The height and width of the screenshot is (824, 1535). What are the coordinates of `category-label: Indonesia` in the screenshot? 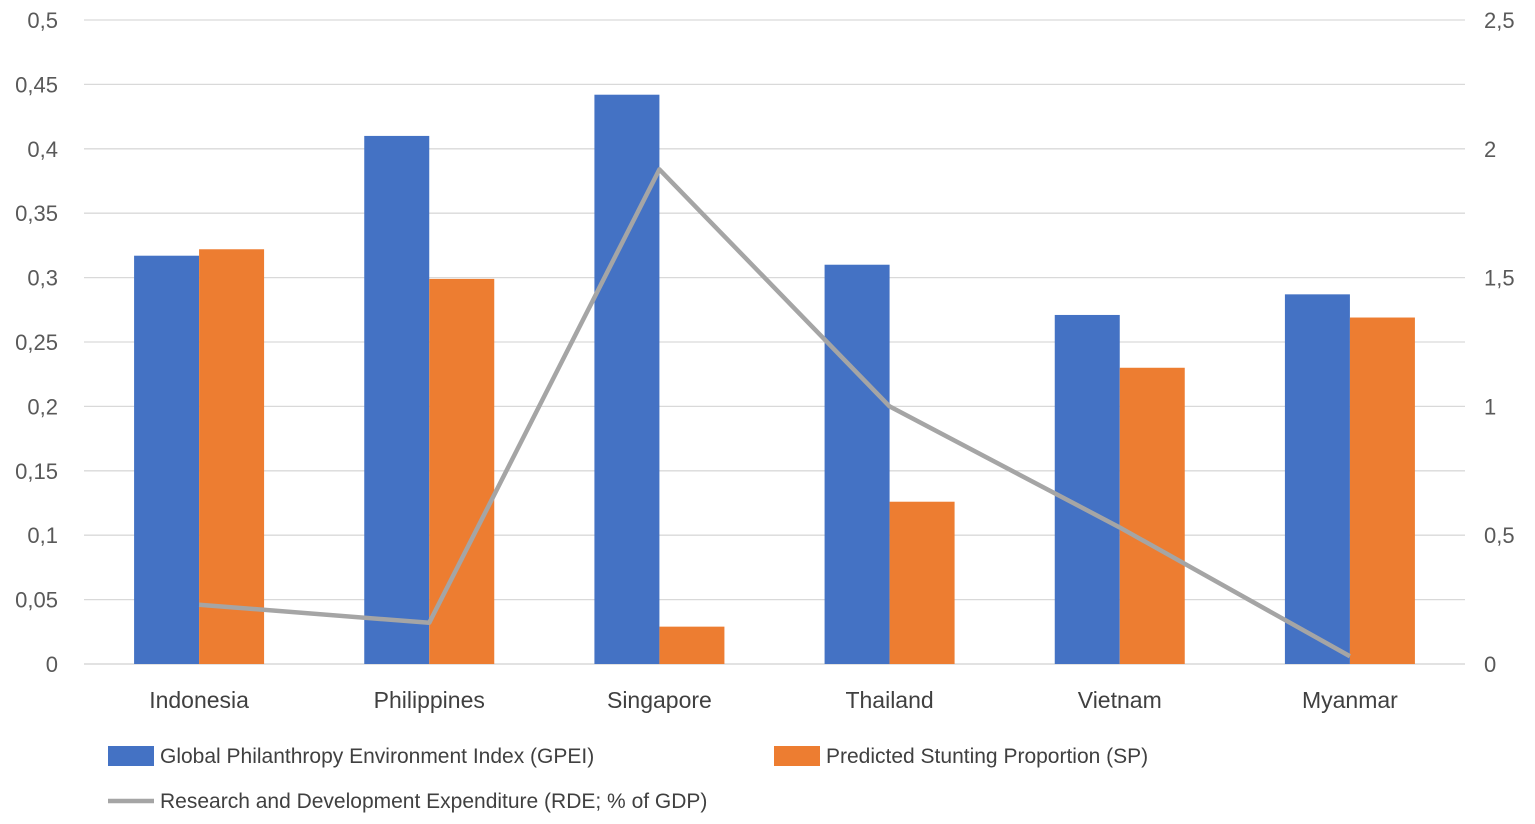 It's located at (199, 700).